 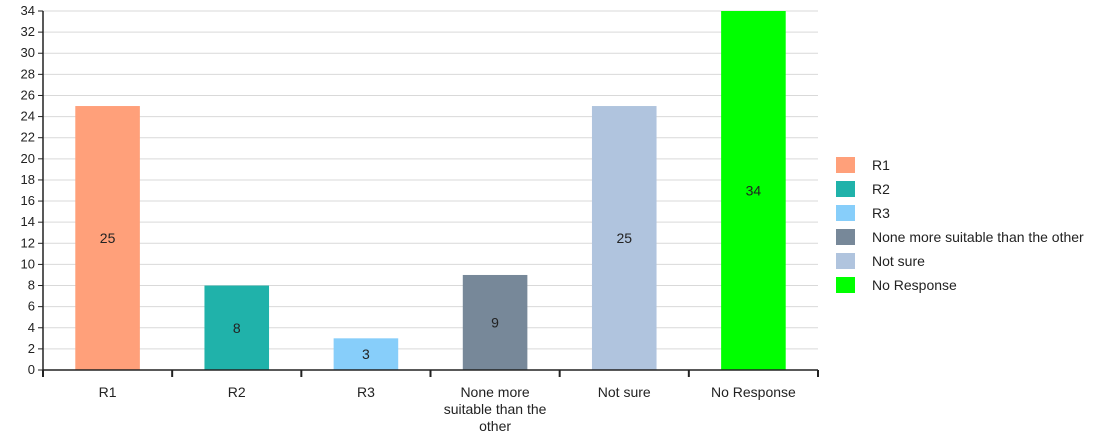 I want to click on y-tick-label: 10, so click(x=28, y=263).